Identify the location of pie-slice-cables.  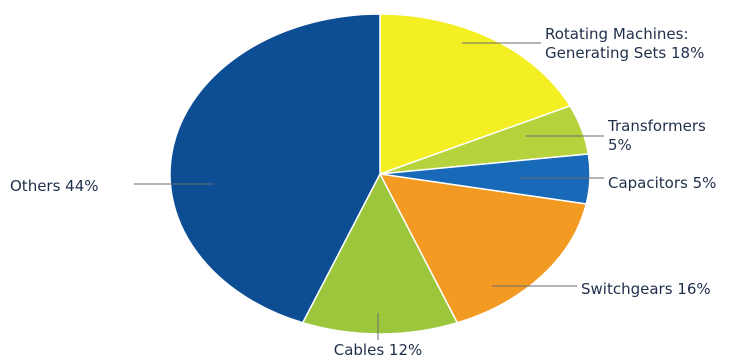
(380, 253).